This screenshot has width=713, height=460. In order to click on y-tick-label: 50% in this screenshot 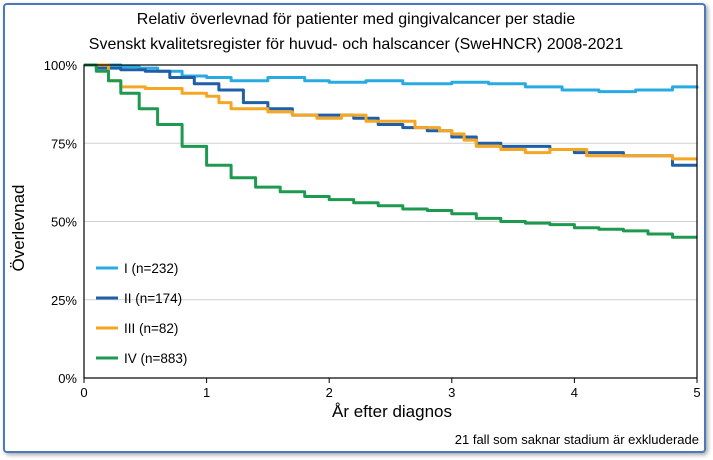, I will do `click(64, 222)`.